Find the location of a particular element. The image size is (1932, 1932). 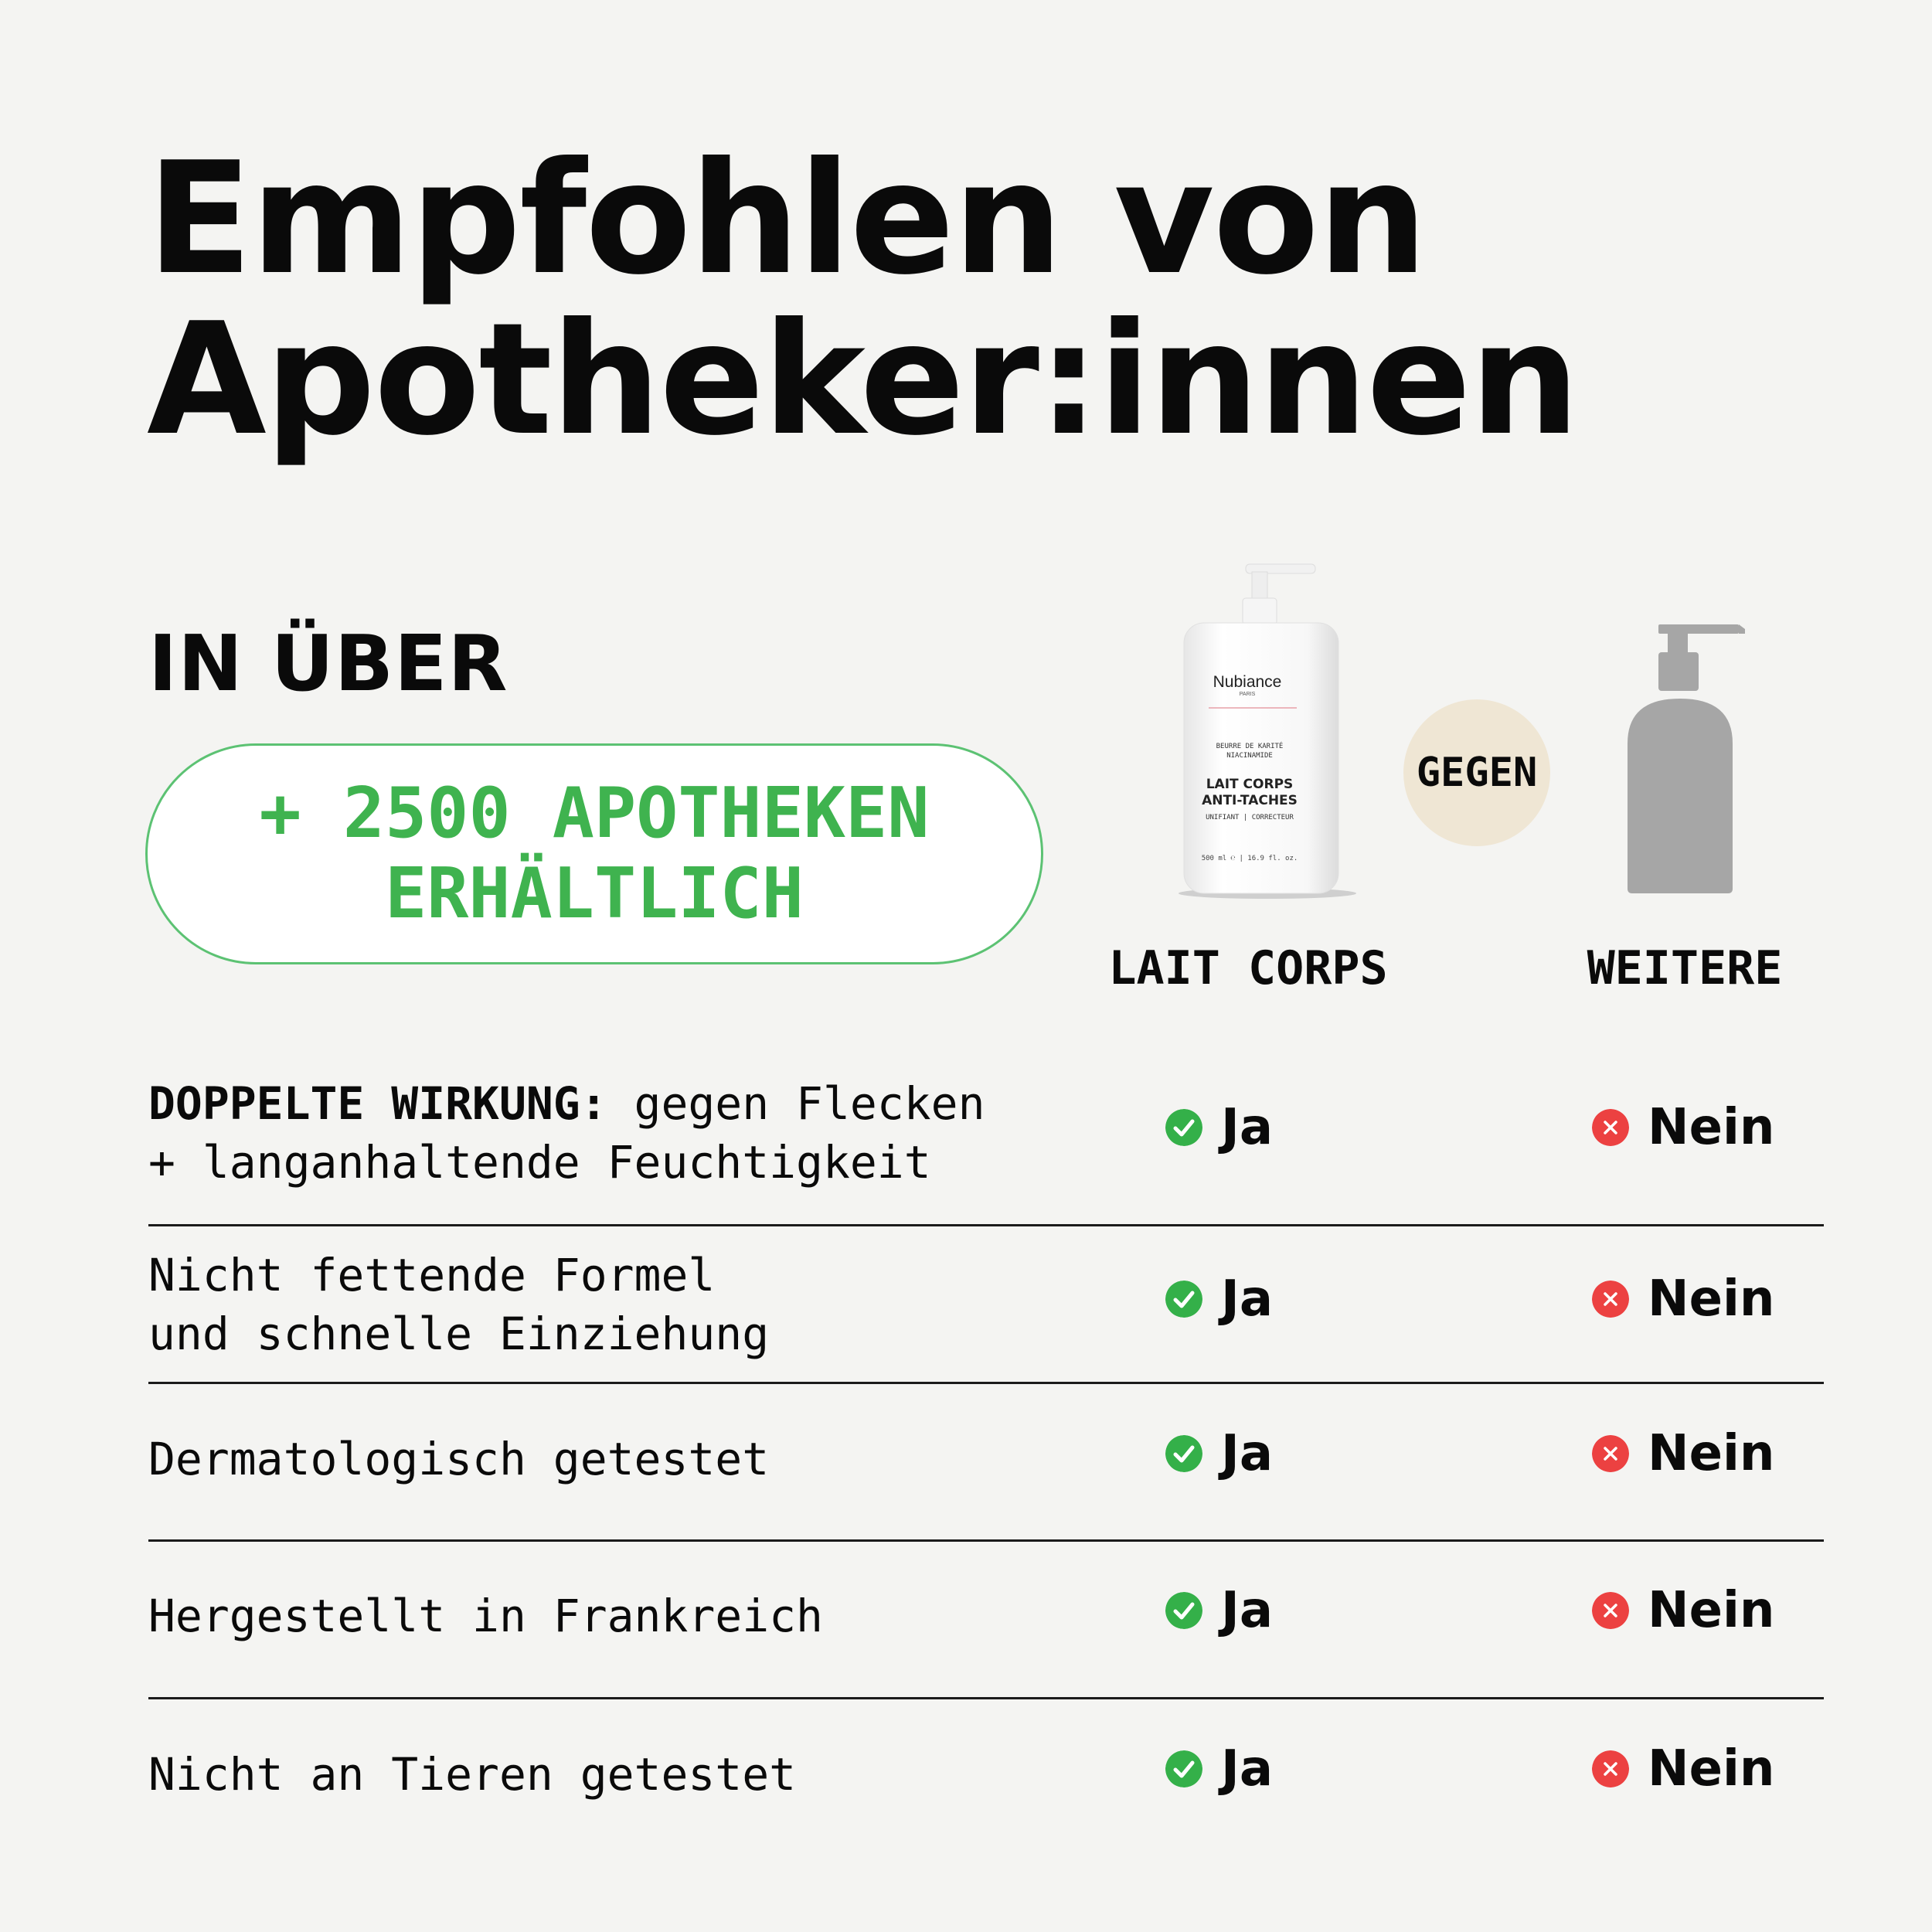

bottle-volume: 500 ml ℮ | 16.9 fl. oz. is located at coordinates (1250, 858).